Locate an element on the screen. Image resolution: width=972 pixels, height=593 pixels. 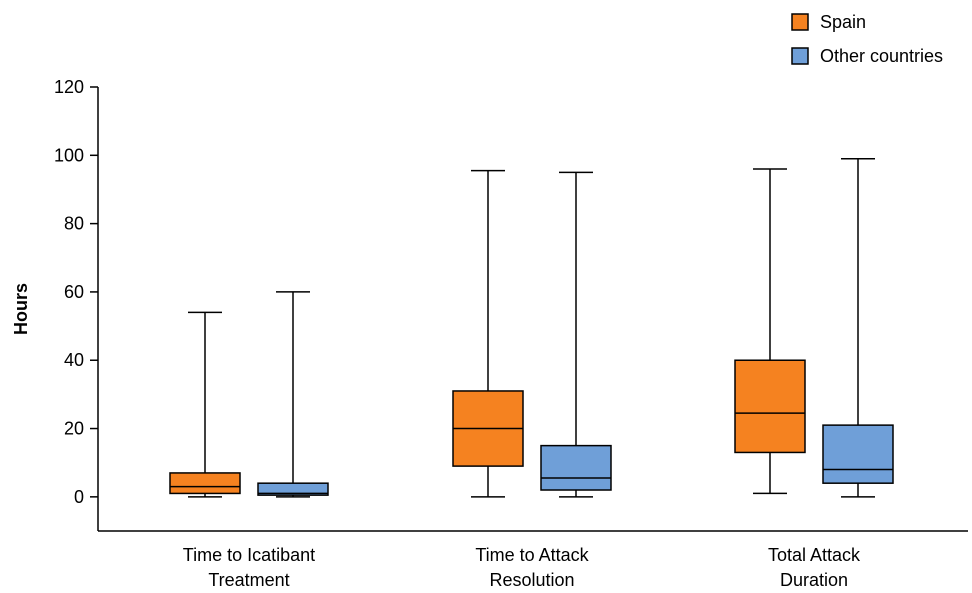
x-category-label: Time to Icatibant Treatment is located at coordinates (249, 567).